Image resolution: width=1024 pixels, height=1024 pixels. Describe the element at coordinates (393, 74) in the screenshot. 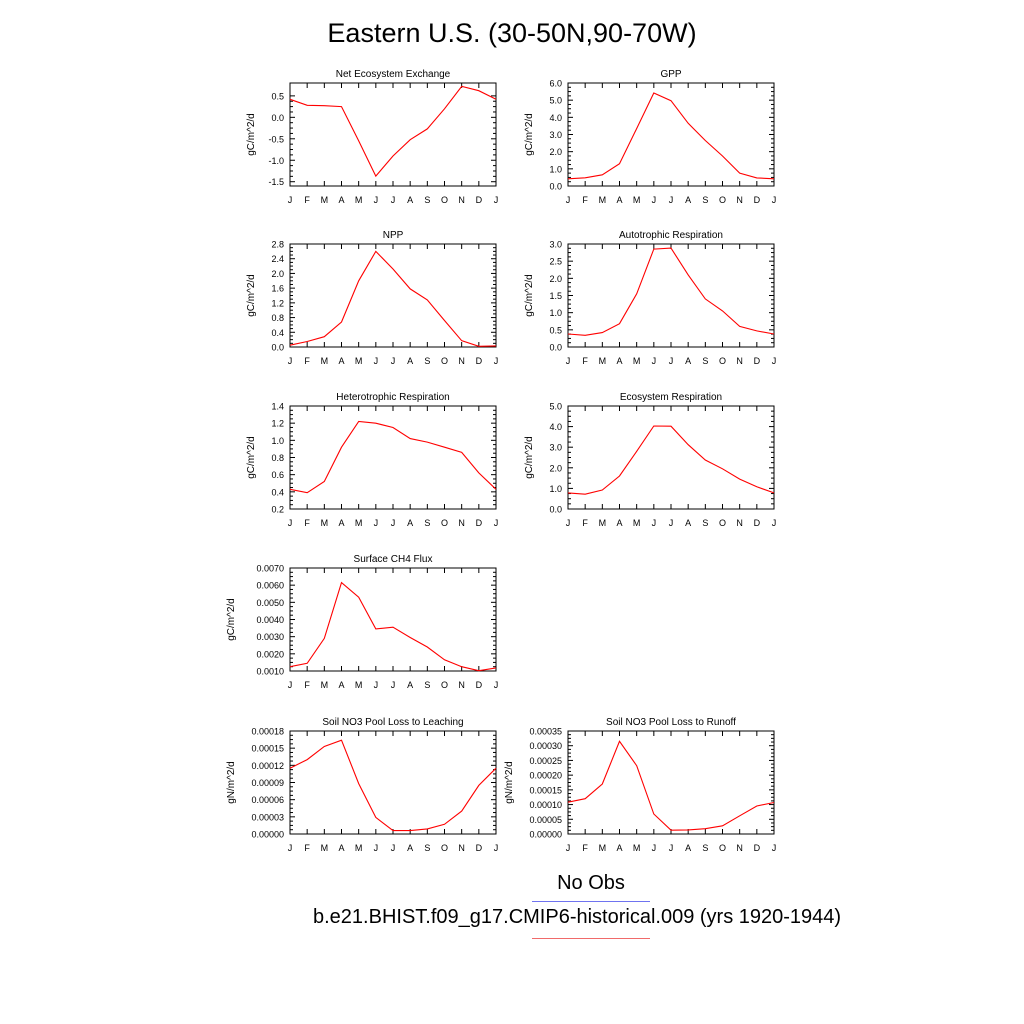

I see `panel-title: Net Ecosystem Exchange` at that location.